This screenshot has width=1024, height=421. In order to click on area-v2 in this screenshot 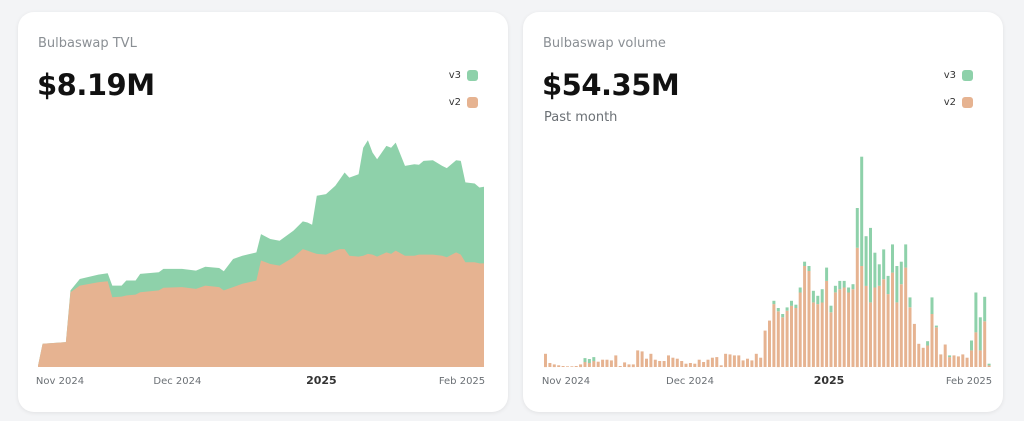, I will do `click(261, 308)`.